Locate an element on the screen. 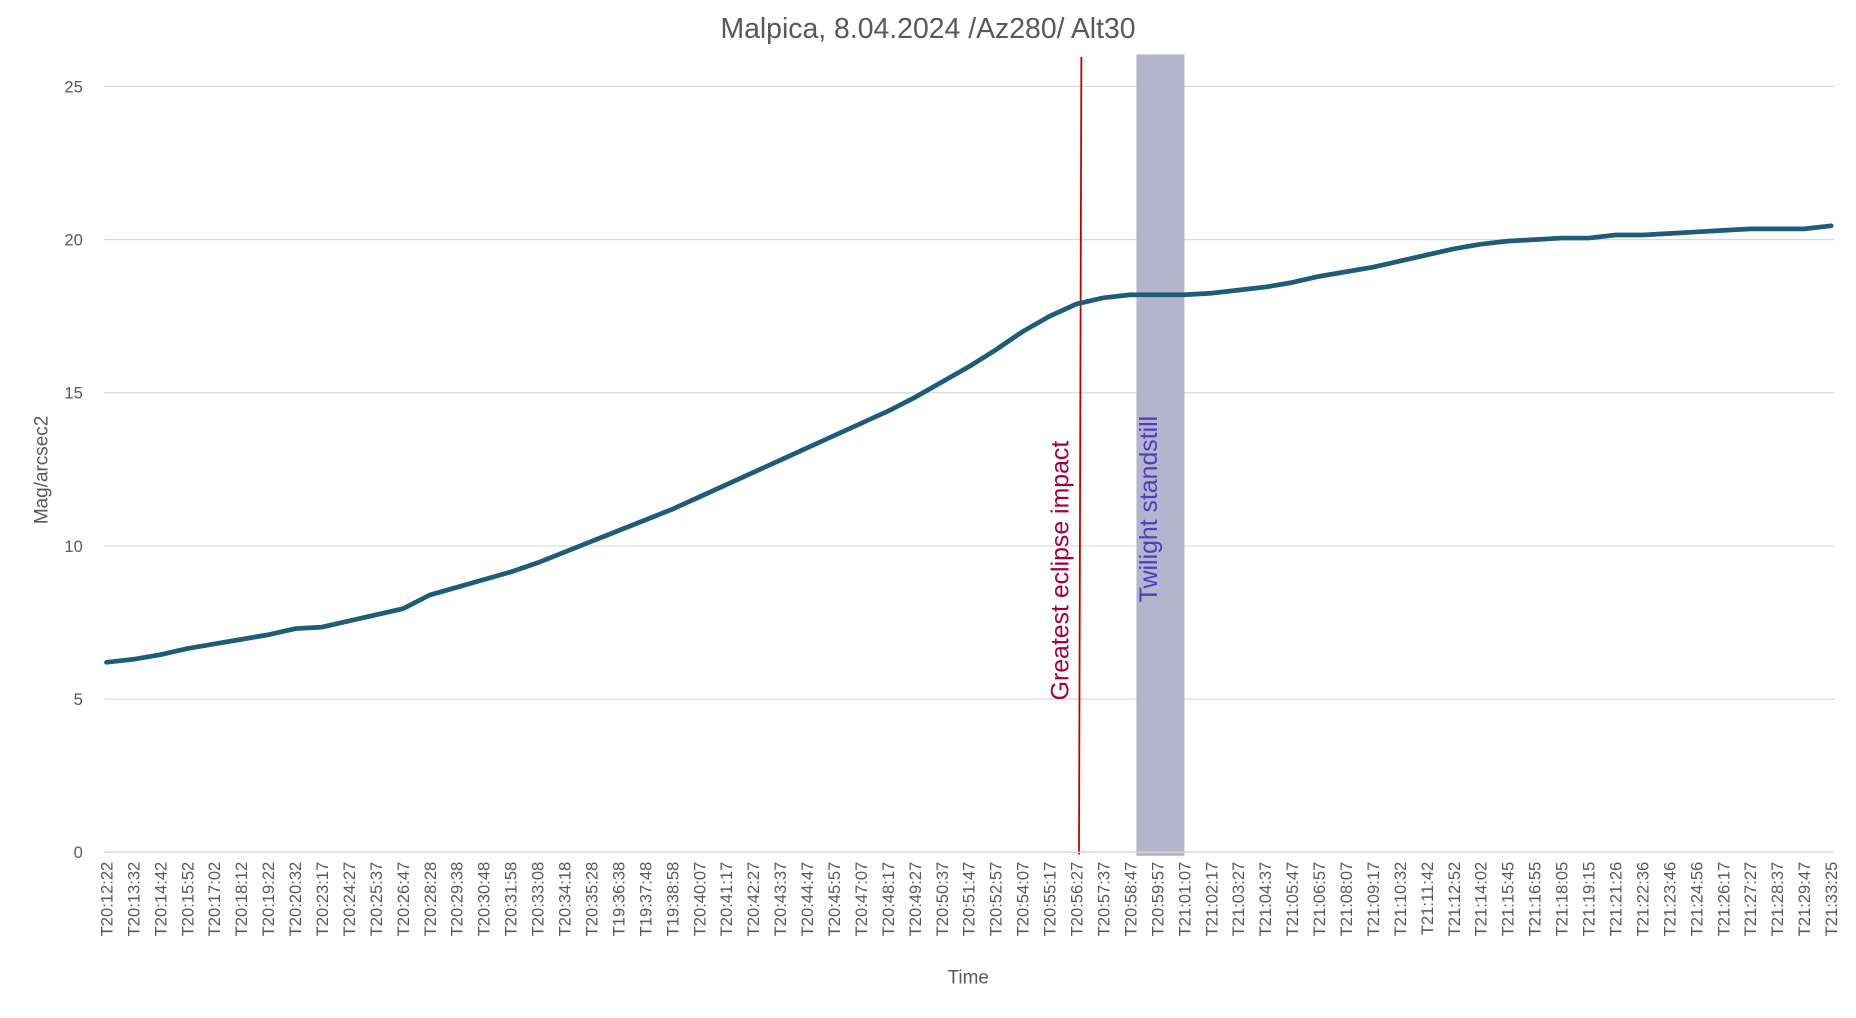 The height and width of the screenshot is (1018, 1856). x-tick-label: T20:34:18 is located at coordinates (565, 899).